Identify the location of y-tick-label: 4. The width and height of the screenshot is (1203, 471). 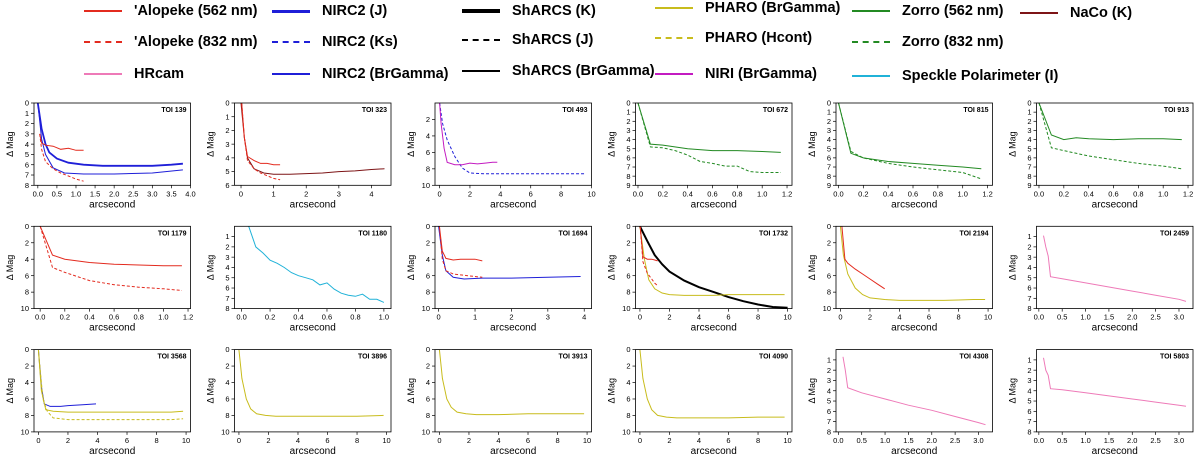
(1029, 139).